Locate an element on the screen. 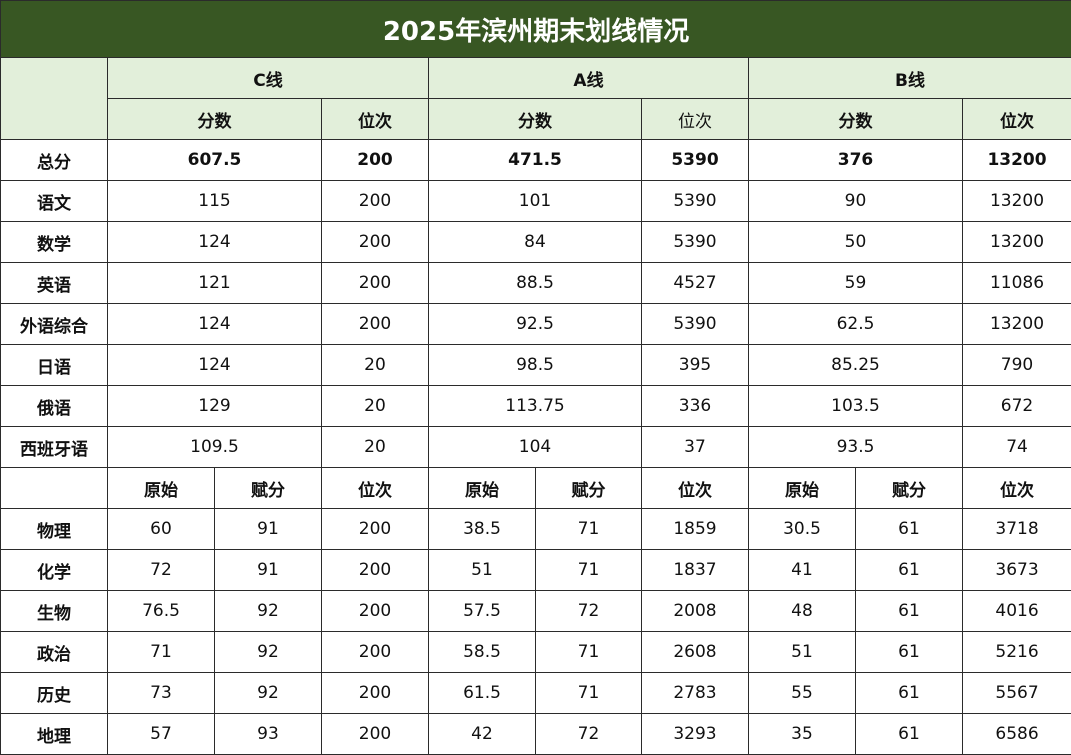  rank-cell: 1837 is located at coordinates (695, 570).